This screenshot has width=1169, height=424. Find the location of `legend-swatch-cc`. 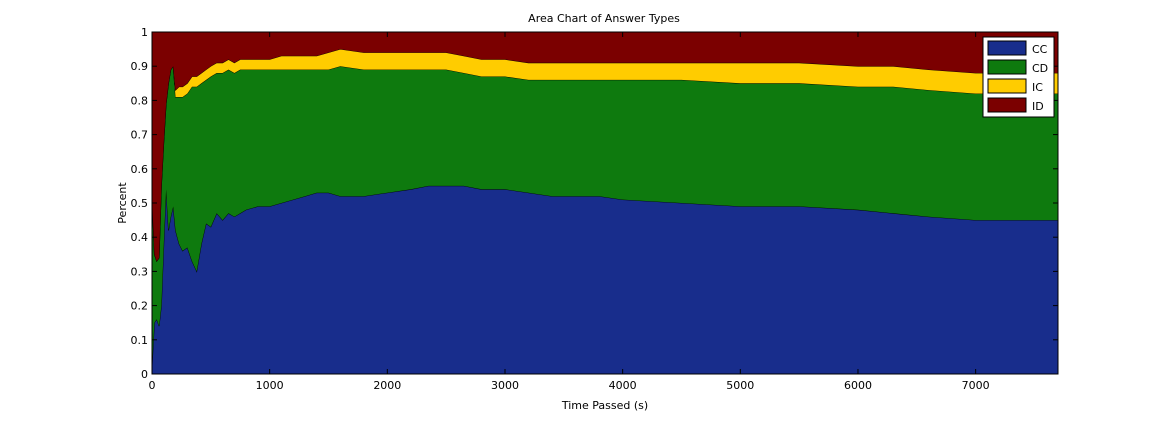

legend-swatch-cc is located at coordinates (1007, 48).